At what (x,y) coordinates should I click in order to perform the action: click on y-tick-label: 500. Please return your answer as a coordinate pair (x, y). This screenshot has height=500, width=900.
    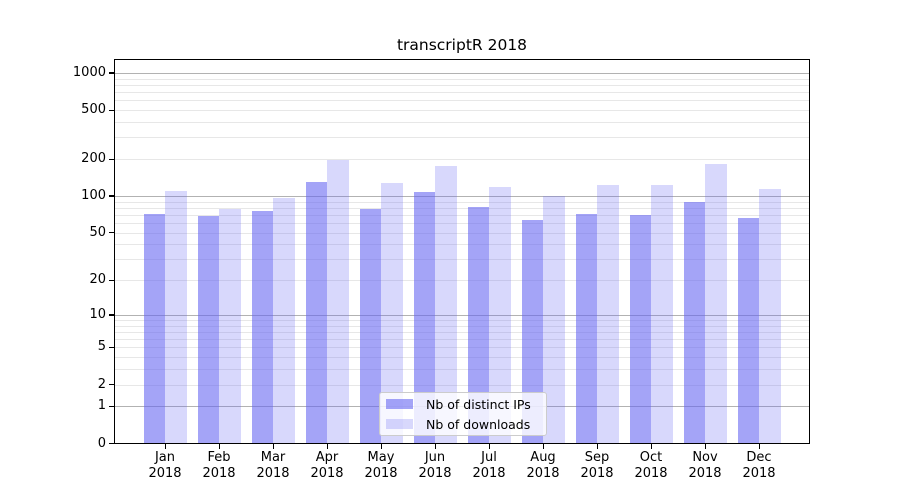
    Looking at the image, I should click on (93, 110).